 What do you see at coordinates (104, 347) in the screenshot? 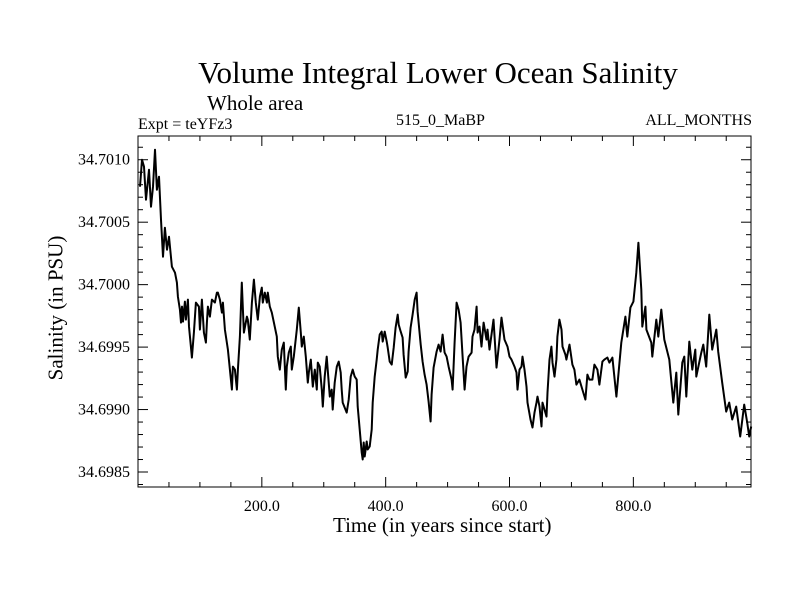
I see `y-tick-label: 34.6995` at bounding box center [104, 347].